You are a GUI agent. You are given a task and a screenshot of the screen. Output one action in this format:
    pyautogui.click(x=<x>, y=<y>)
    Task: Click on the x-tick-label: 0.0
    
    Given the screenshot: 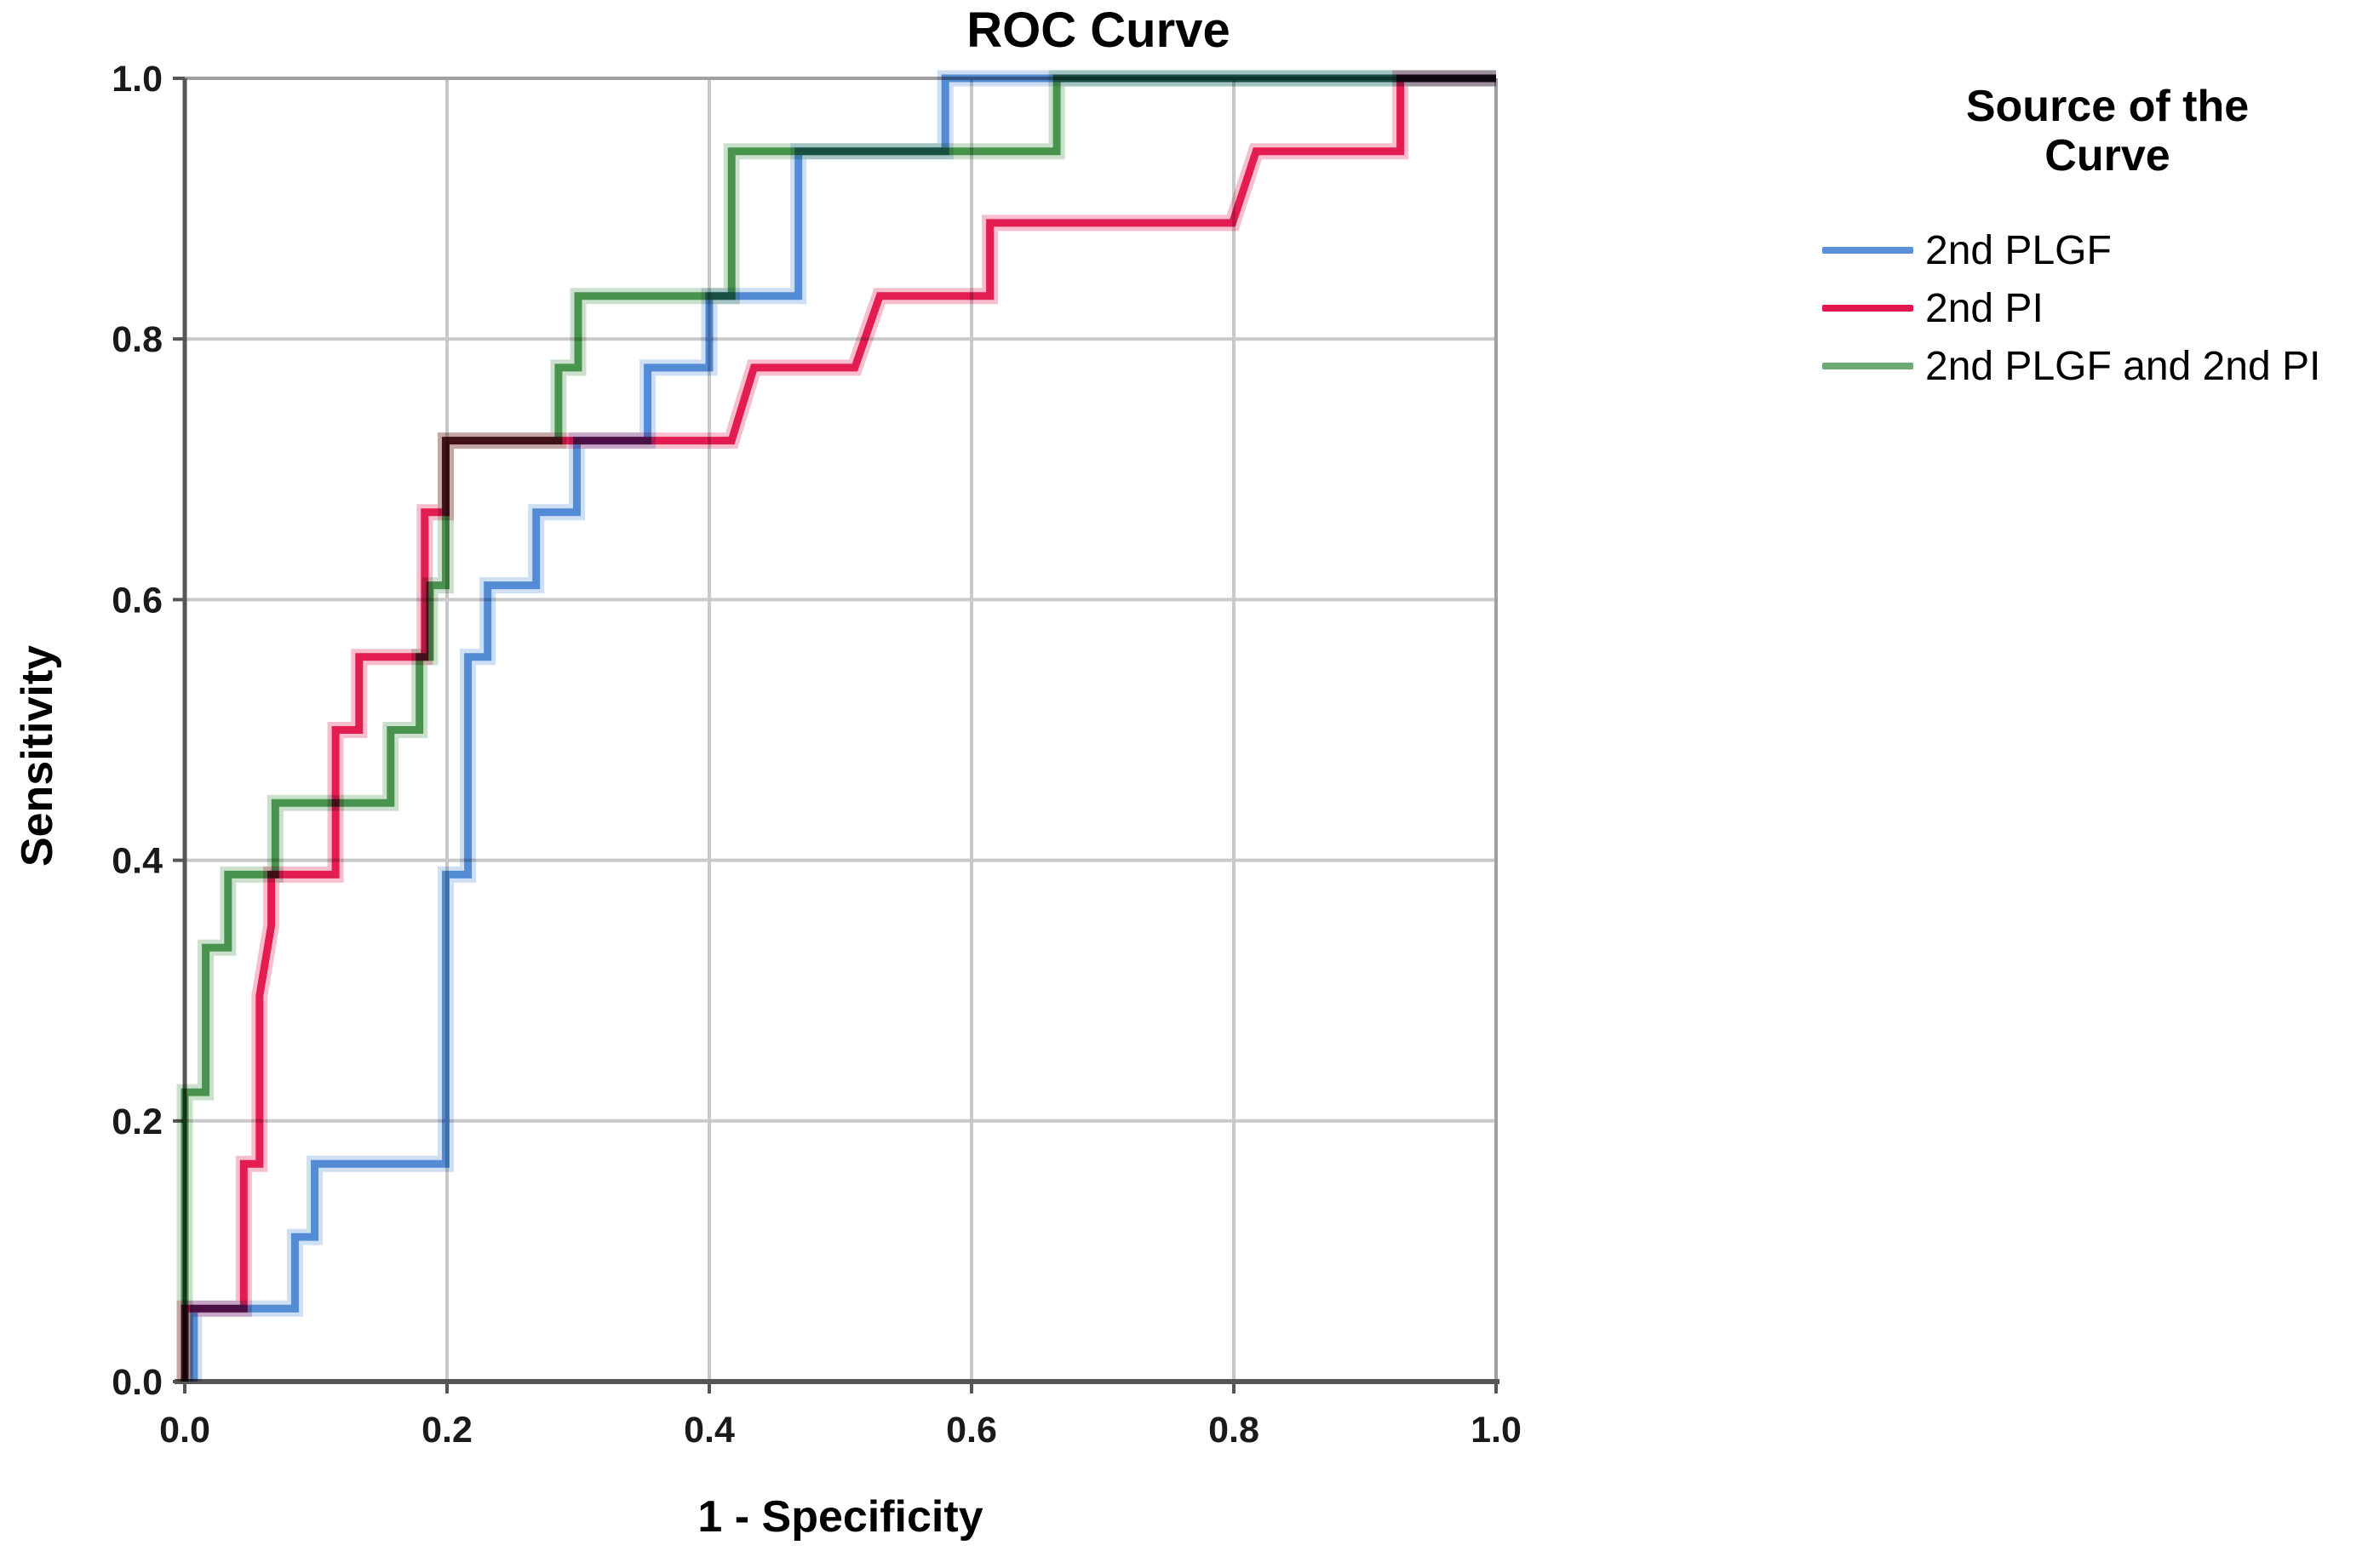 What is the action you would take?
    pyautogui.click(x=184, y=1430)
    